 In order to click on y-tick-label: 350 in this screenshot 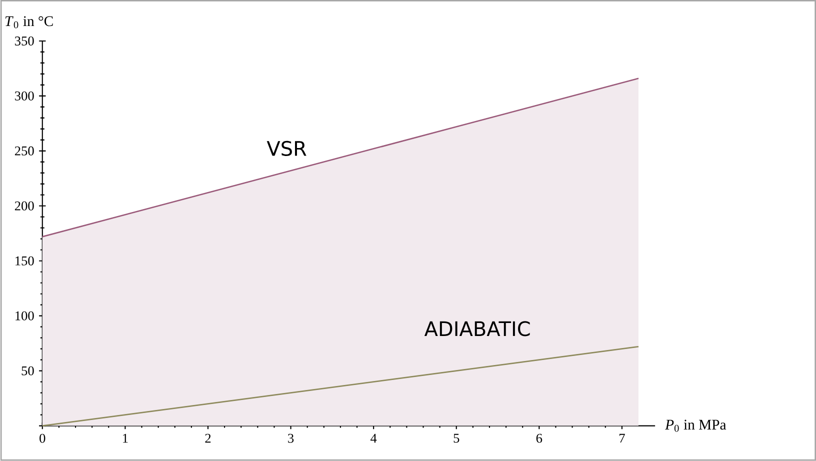, I will do `click(24, 41)`.